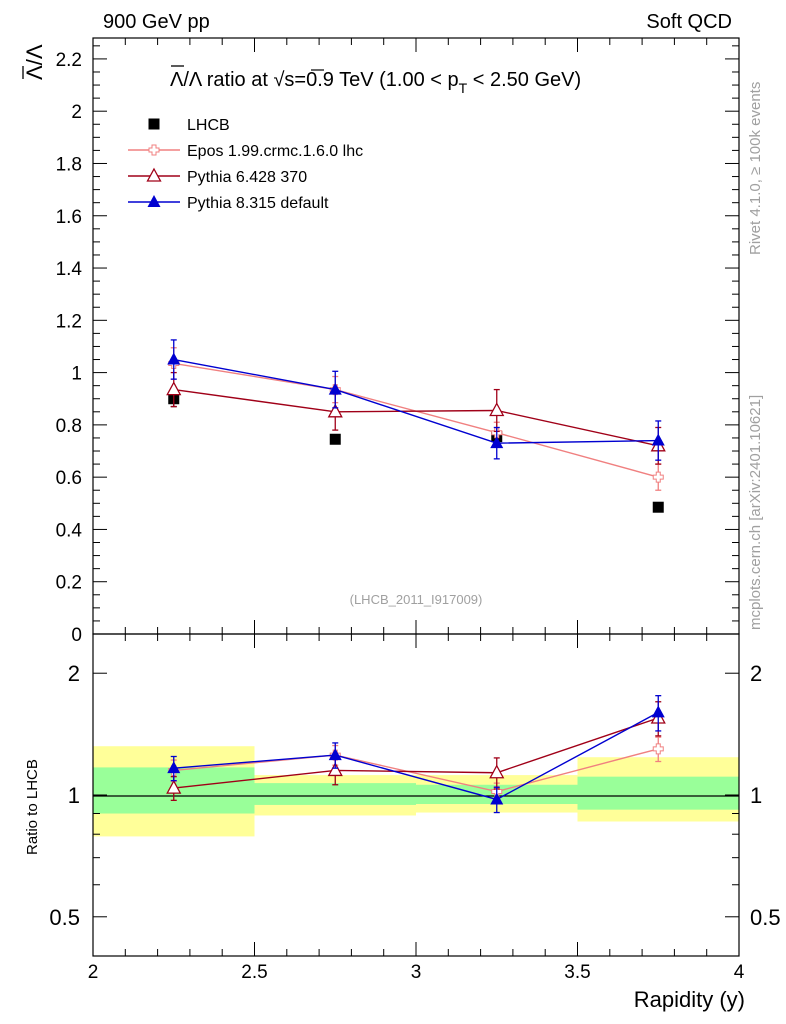  What do you see at coordinates (69, 164) in the screenshot?
I see `main-ytick-label: 1.8` at bounding box center [69, 164].